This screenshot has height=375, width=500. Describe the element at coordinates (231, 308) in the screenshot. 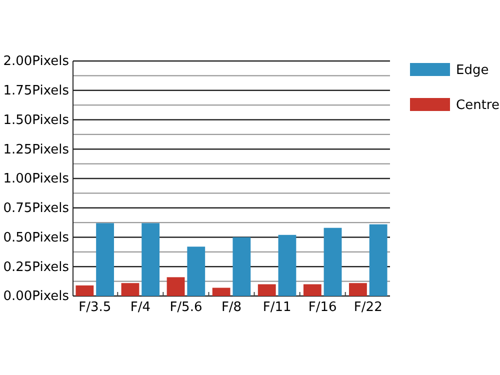

I see `x-tick-label: F/8` at that location.